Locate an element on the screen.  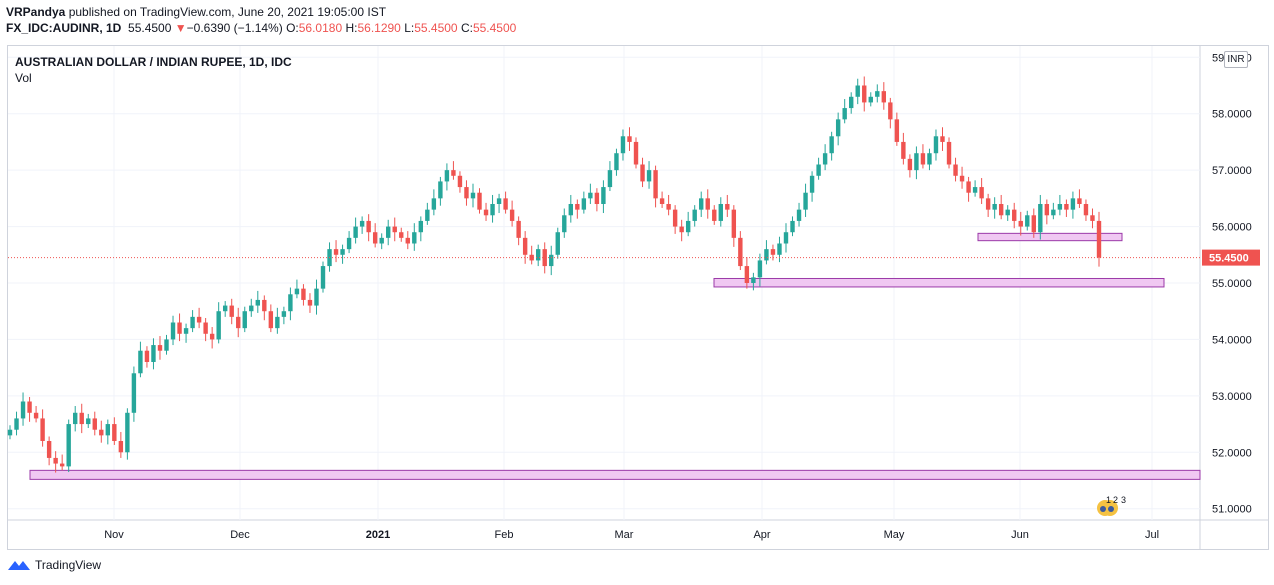
x-tick-label: Jun is located at coordinates (1020, 535).